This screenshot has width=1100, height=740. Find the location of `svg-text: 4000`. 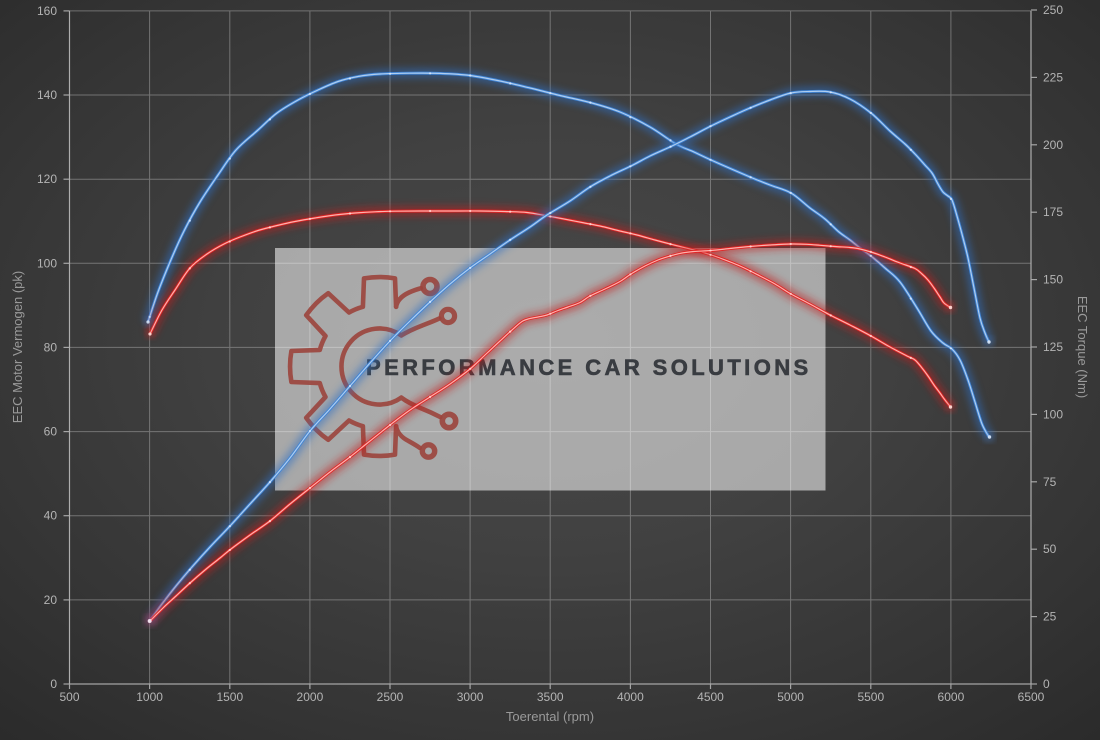

svg-text: 4000 is located at coordinates (630, 697).